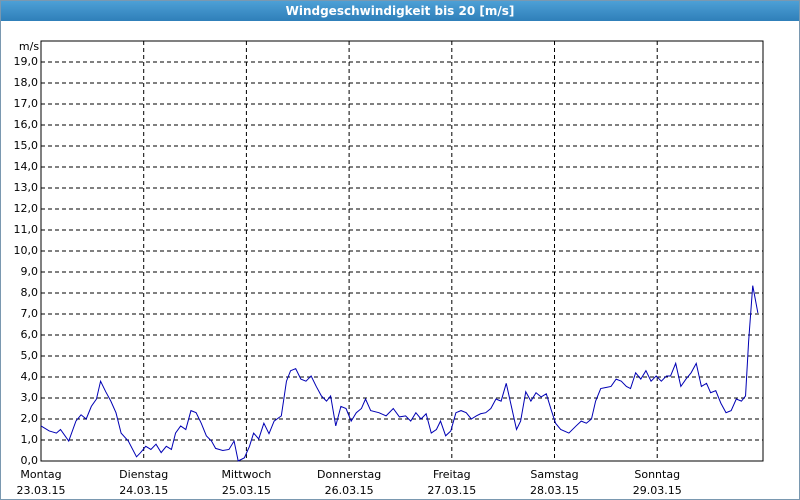 Image resolution: width=800 pixels, height=500 pixels. Describe the element at coordinates (26, 124) in the screenshot. I see `y-tick-label: 16,0` at that location.